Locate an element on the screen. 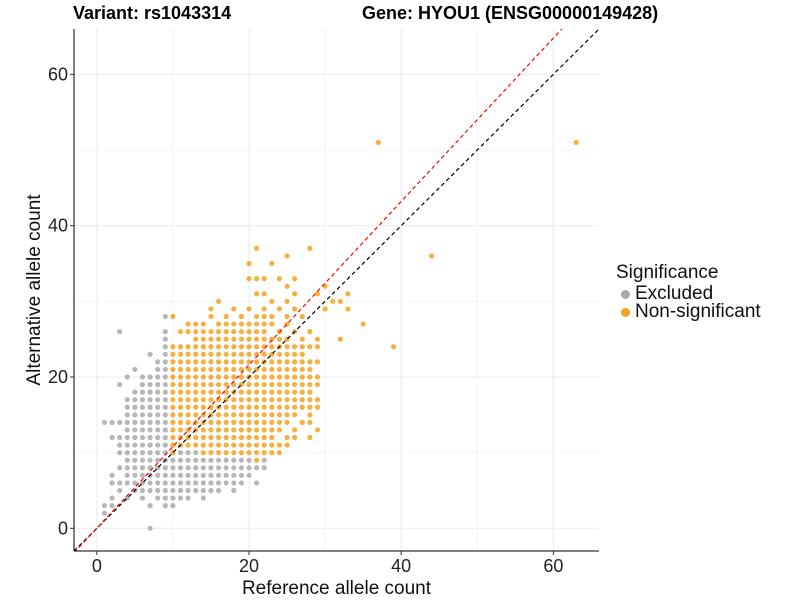  x-axis-label: Reference allele count is located at coordinates (337, 588).